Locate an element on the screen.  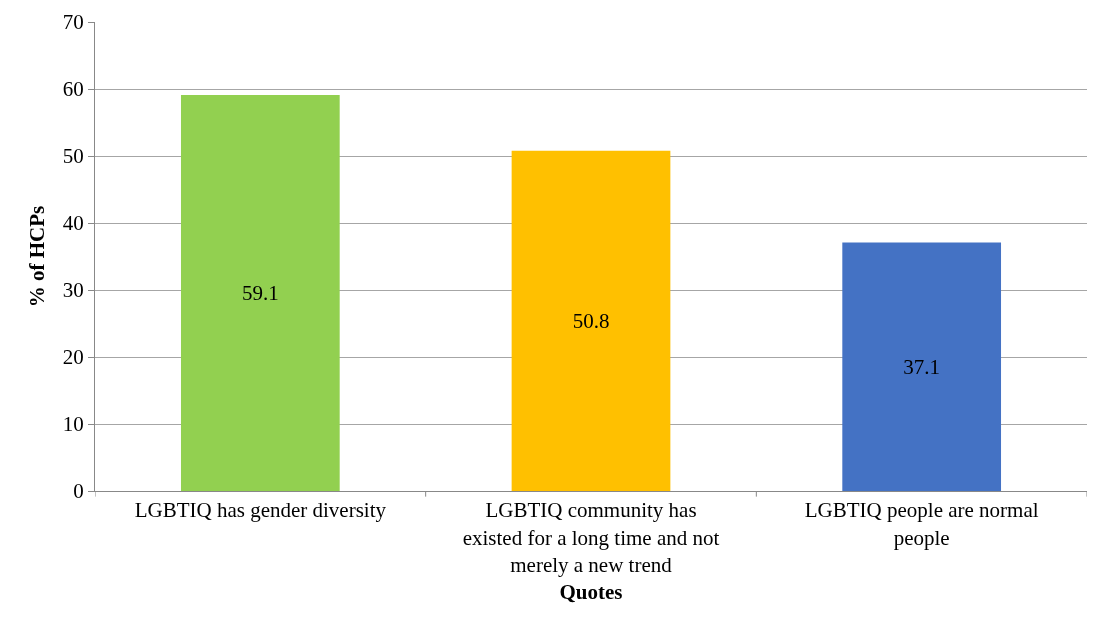
data-label: 37.1 is located at coordinates (922, 366).